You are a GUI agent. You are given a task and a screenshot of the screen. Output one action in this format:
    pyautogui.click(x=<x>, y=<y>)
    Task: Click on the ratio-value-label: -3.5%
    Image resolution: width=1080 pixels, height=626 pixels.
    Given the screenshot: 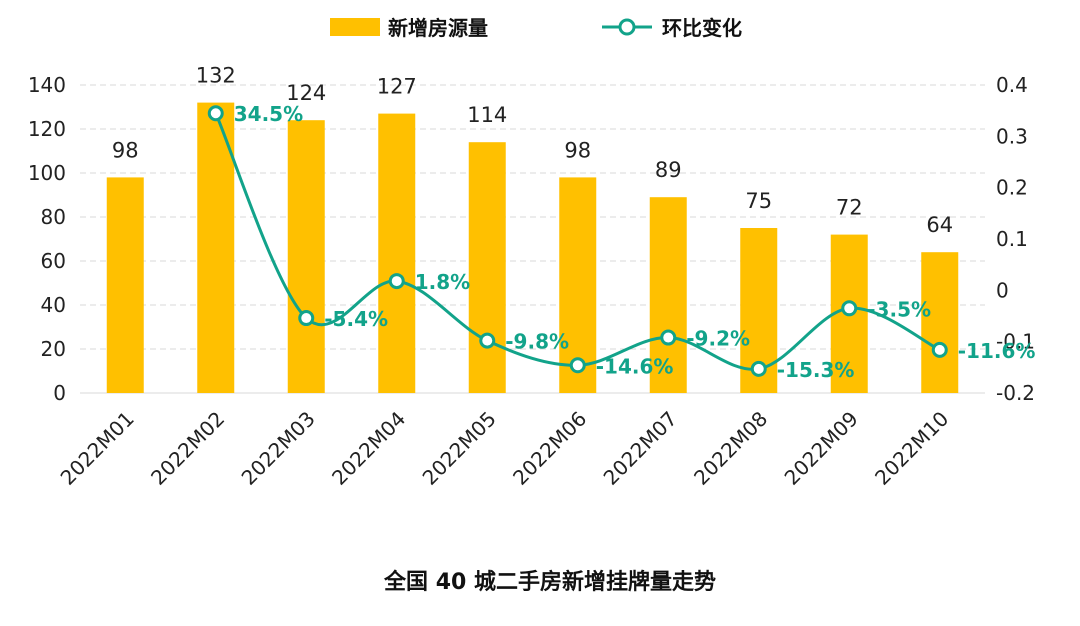 What is the action you would take?
    pyautogui.click(x=899, y=309)
    